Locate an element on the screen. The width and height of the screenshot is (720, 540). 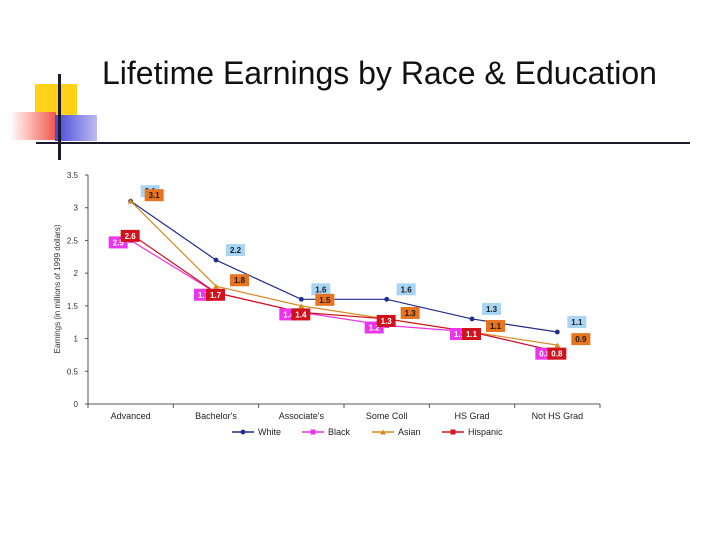
data-label-text: 1.8 is located at coordinates (240, 280).